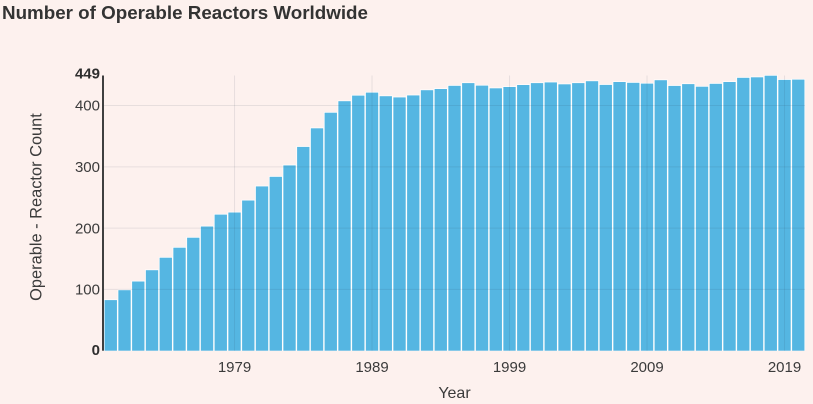  What do you see at coordinates (36, 207) in the screenshot?
I see `svg-text: Operable - Reactor Count` at bounding box center [36, 207].